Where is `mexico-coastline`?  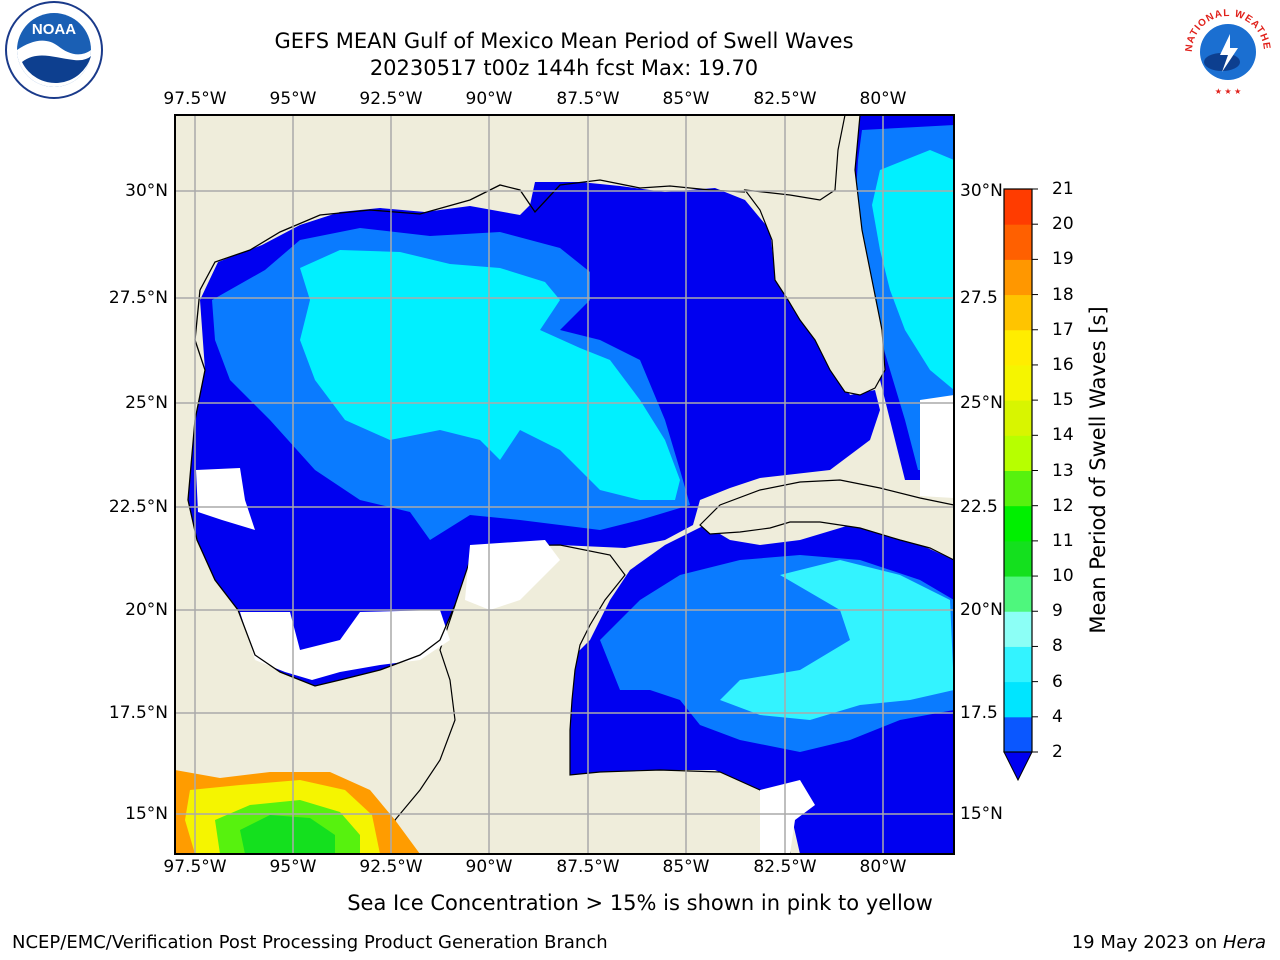 mexico-coastline is located at coordinates (321, 488).